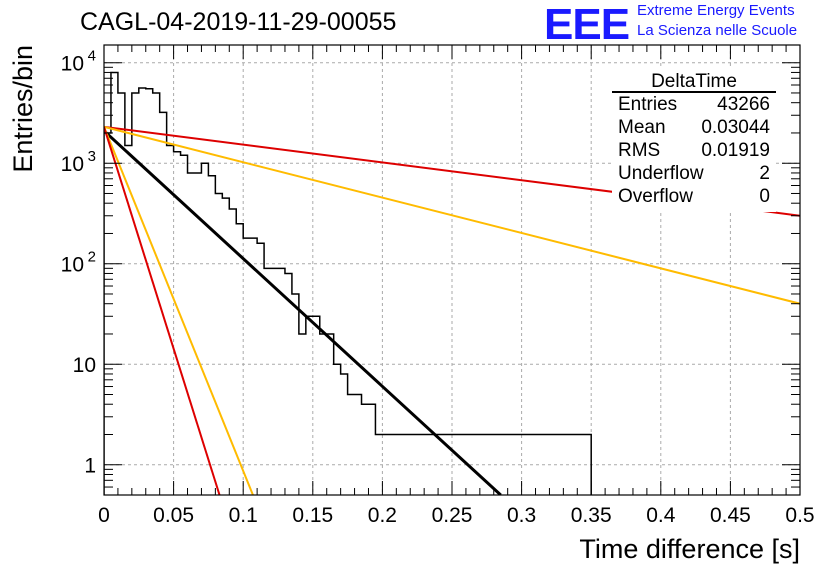 The height and width of the screenshot is (572, 836). What do you see at coordinates (238, 22) in the screenshot?
I see `chart-title: CAGL-04-2019-11-29-00055` at bounding box center [238, 22].